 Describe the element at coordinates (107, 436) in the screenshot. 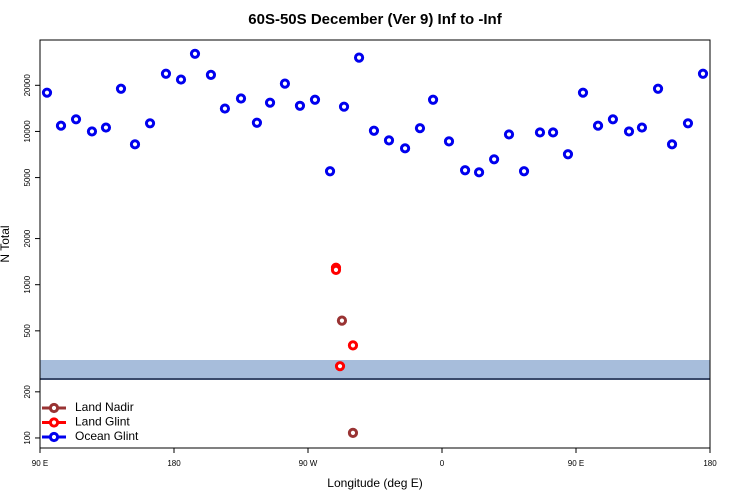

I see `legend-label: Ocean Glint` at that location.